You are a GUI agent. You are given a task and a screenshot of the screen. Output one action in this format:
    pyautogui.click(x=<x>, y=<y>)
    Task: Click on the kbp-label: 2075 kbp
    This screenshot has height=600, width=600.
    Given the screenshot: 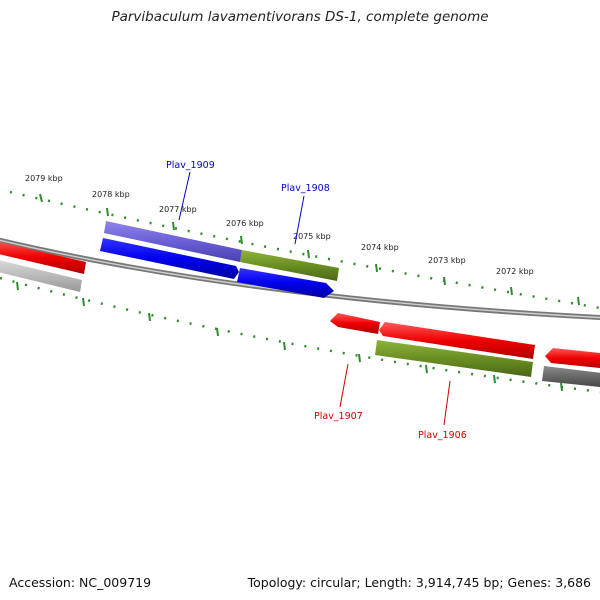 What is the action you would take?
    pyautogui.click(x=312, y=236)
    